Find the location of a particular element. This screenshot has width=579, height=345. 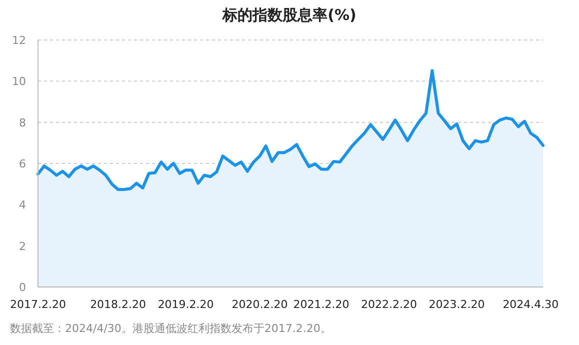

y-tick-label: 6 is located at coordinates (22, 164).